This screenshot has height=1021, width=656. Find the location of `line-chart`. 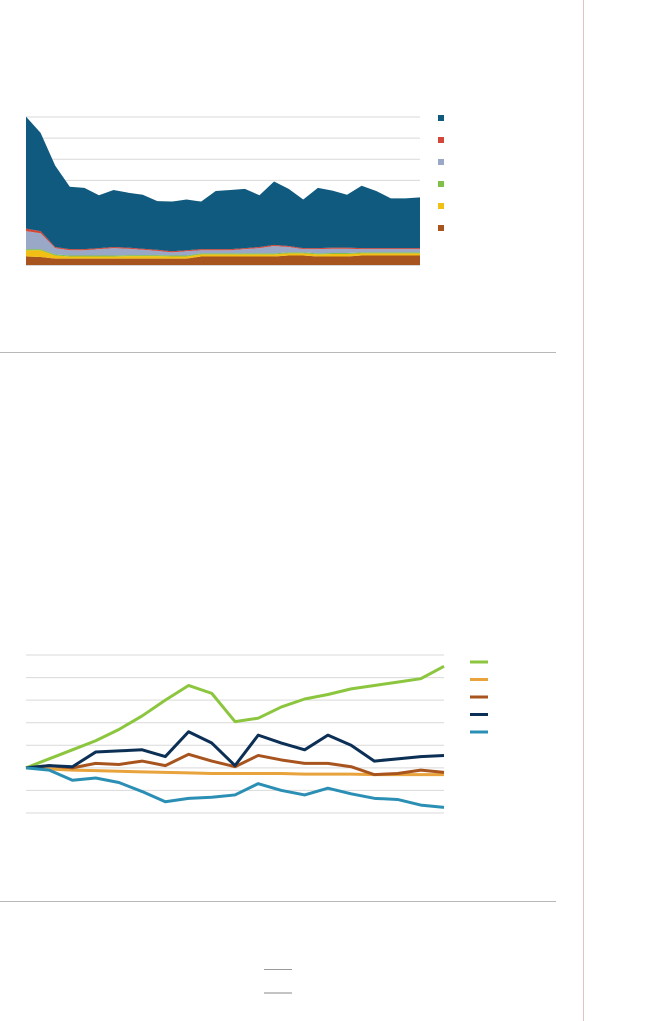

line-chart is located at coordinates (256, 734).